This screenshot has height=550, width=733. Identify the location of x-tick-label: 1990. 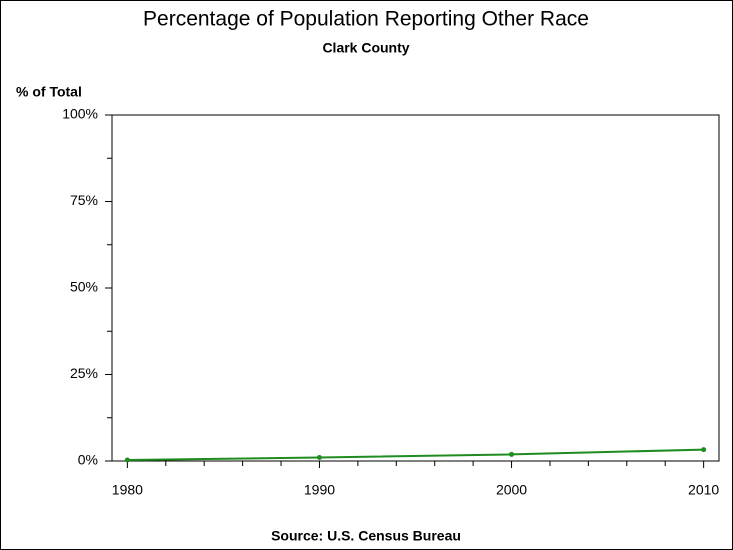
(319, 490).